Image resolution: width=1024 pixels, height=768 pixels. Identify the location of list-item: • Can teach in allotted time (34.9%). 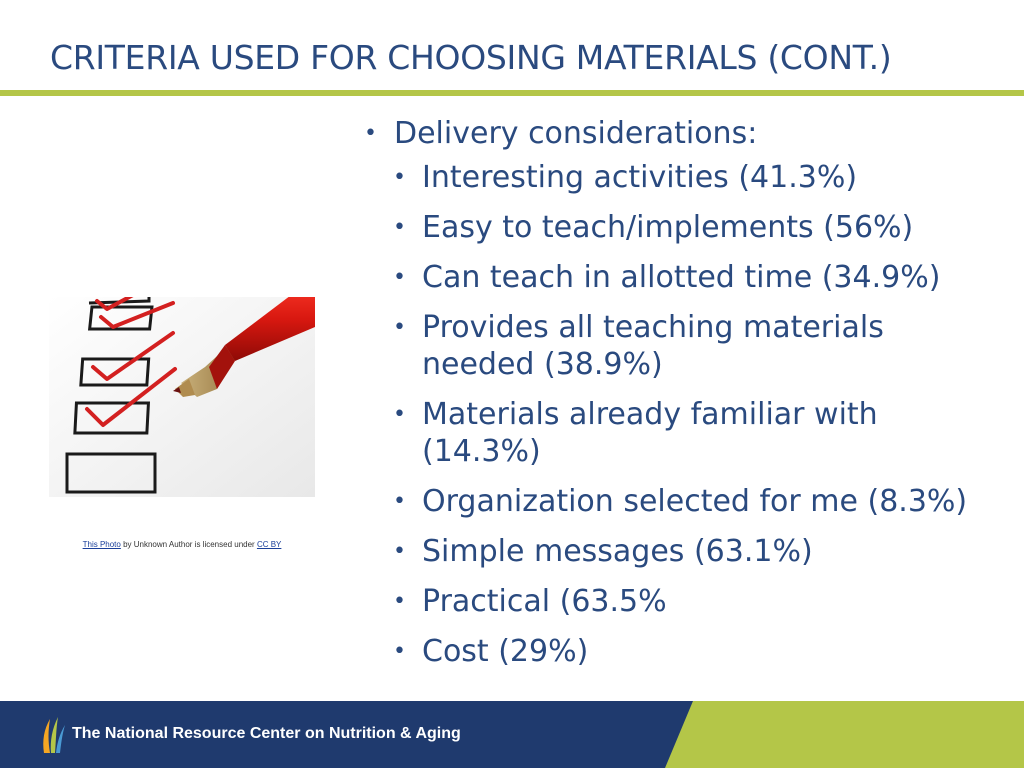
(684, 277).